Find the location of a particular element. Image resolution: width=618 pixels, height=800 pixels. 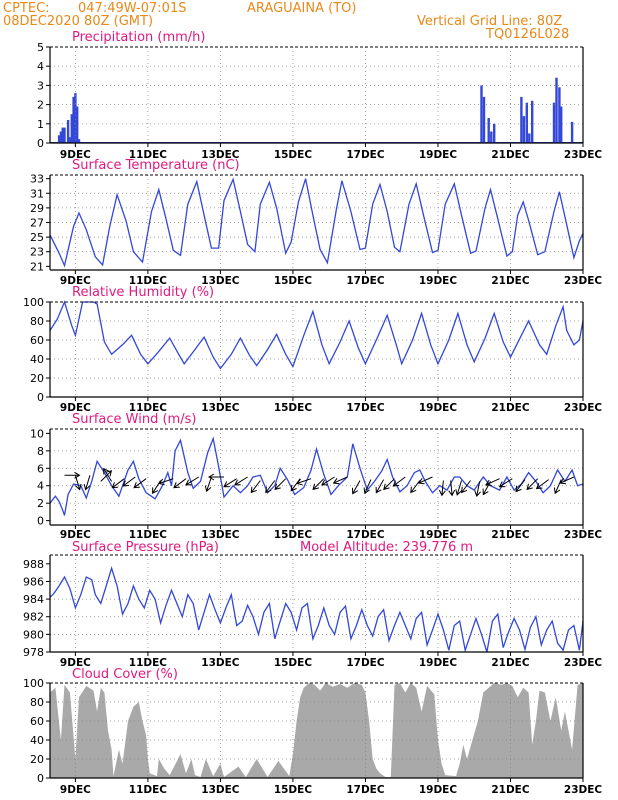

header-grid-note: Vertical Grid Line: 80Z is located at coordinates (490, 21).